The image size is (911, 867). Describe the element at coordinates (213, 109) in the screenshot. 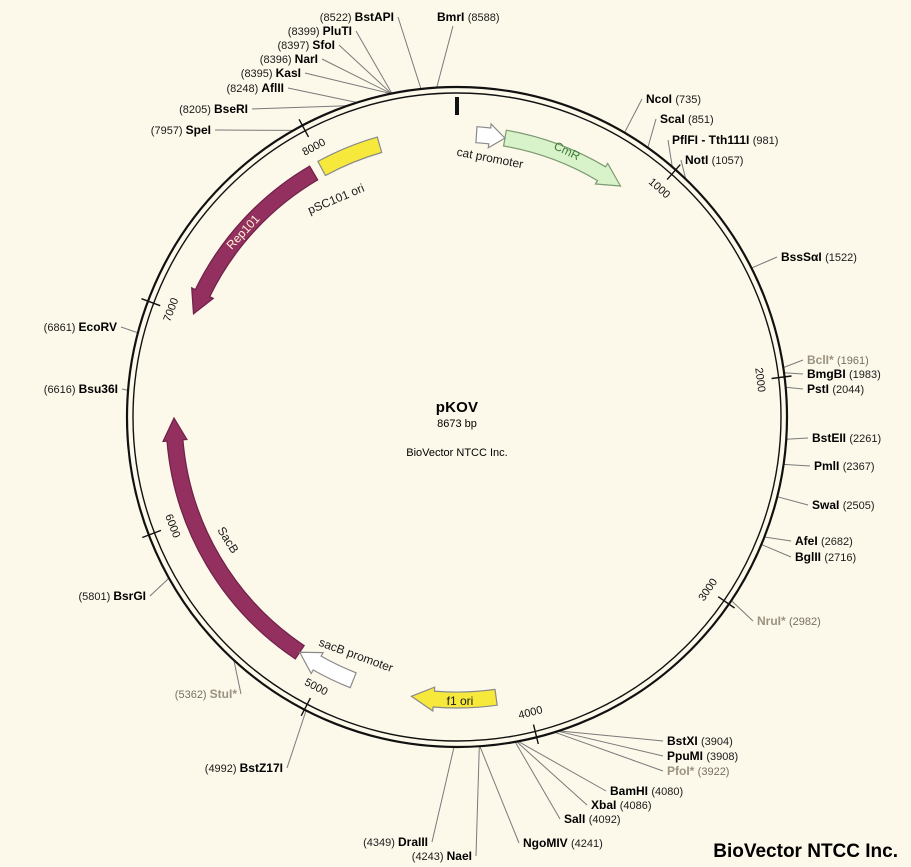

I see `site-label-bseri: (8205) BseRI` at that location.